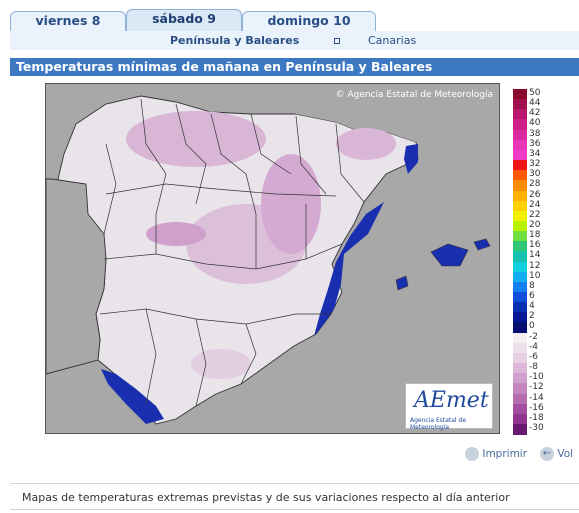 This screenshot has width=579, height=513. I want to click on separator-square-icon, so click(337, 41).